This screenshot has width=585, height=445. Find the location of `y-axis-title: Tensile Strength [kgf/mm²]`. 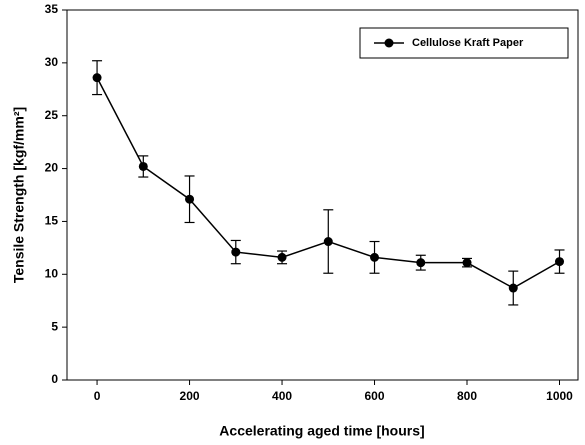

y-axis-title: Tensile Strength [kgf/mm²] is located at coordinates (19, 195).